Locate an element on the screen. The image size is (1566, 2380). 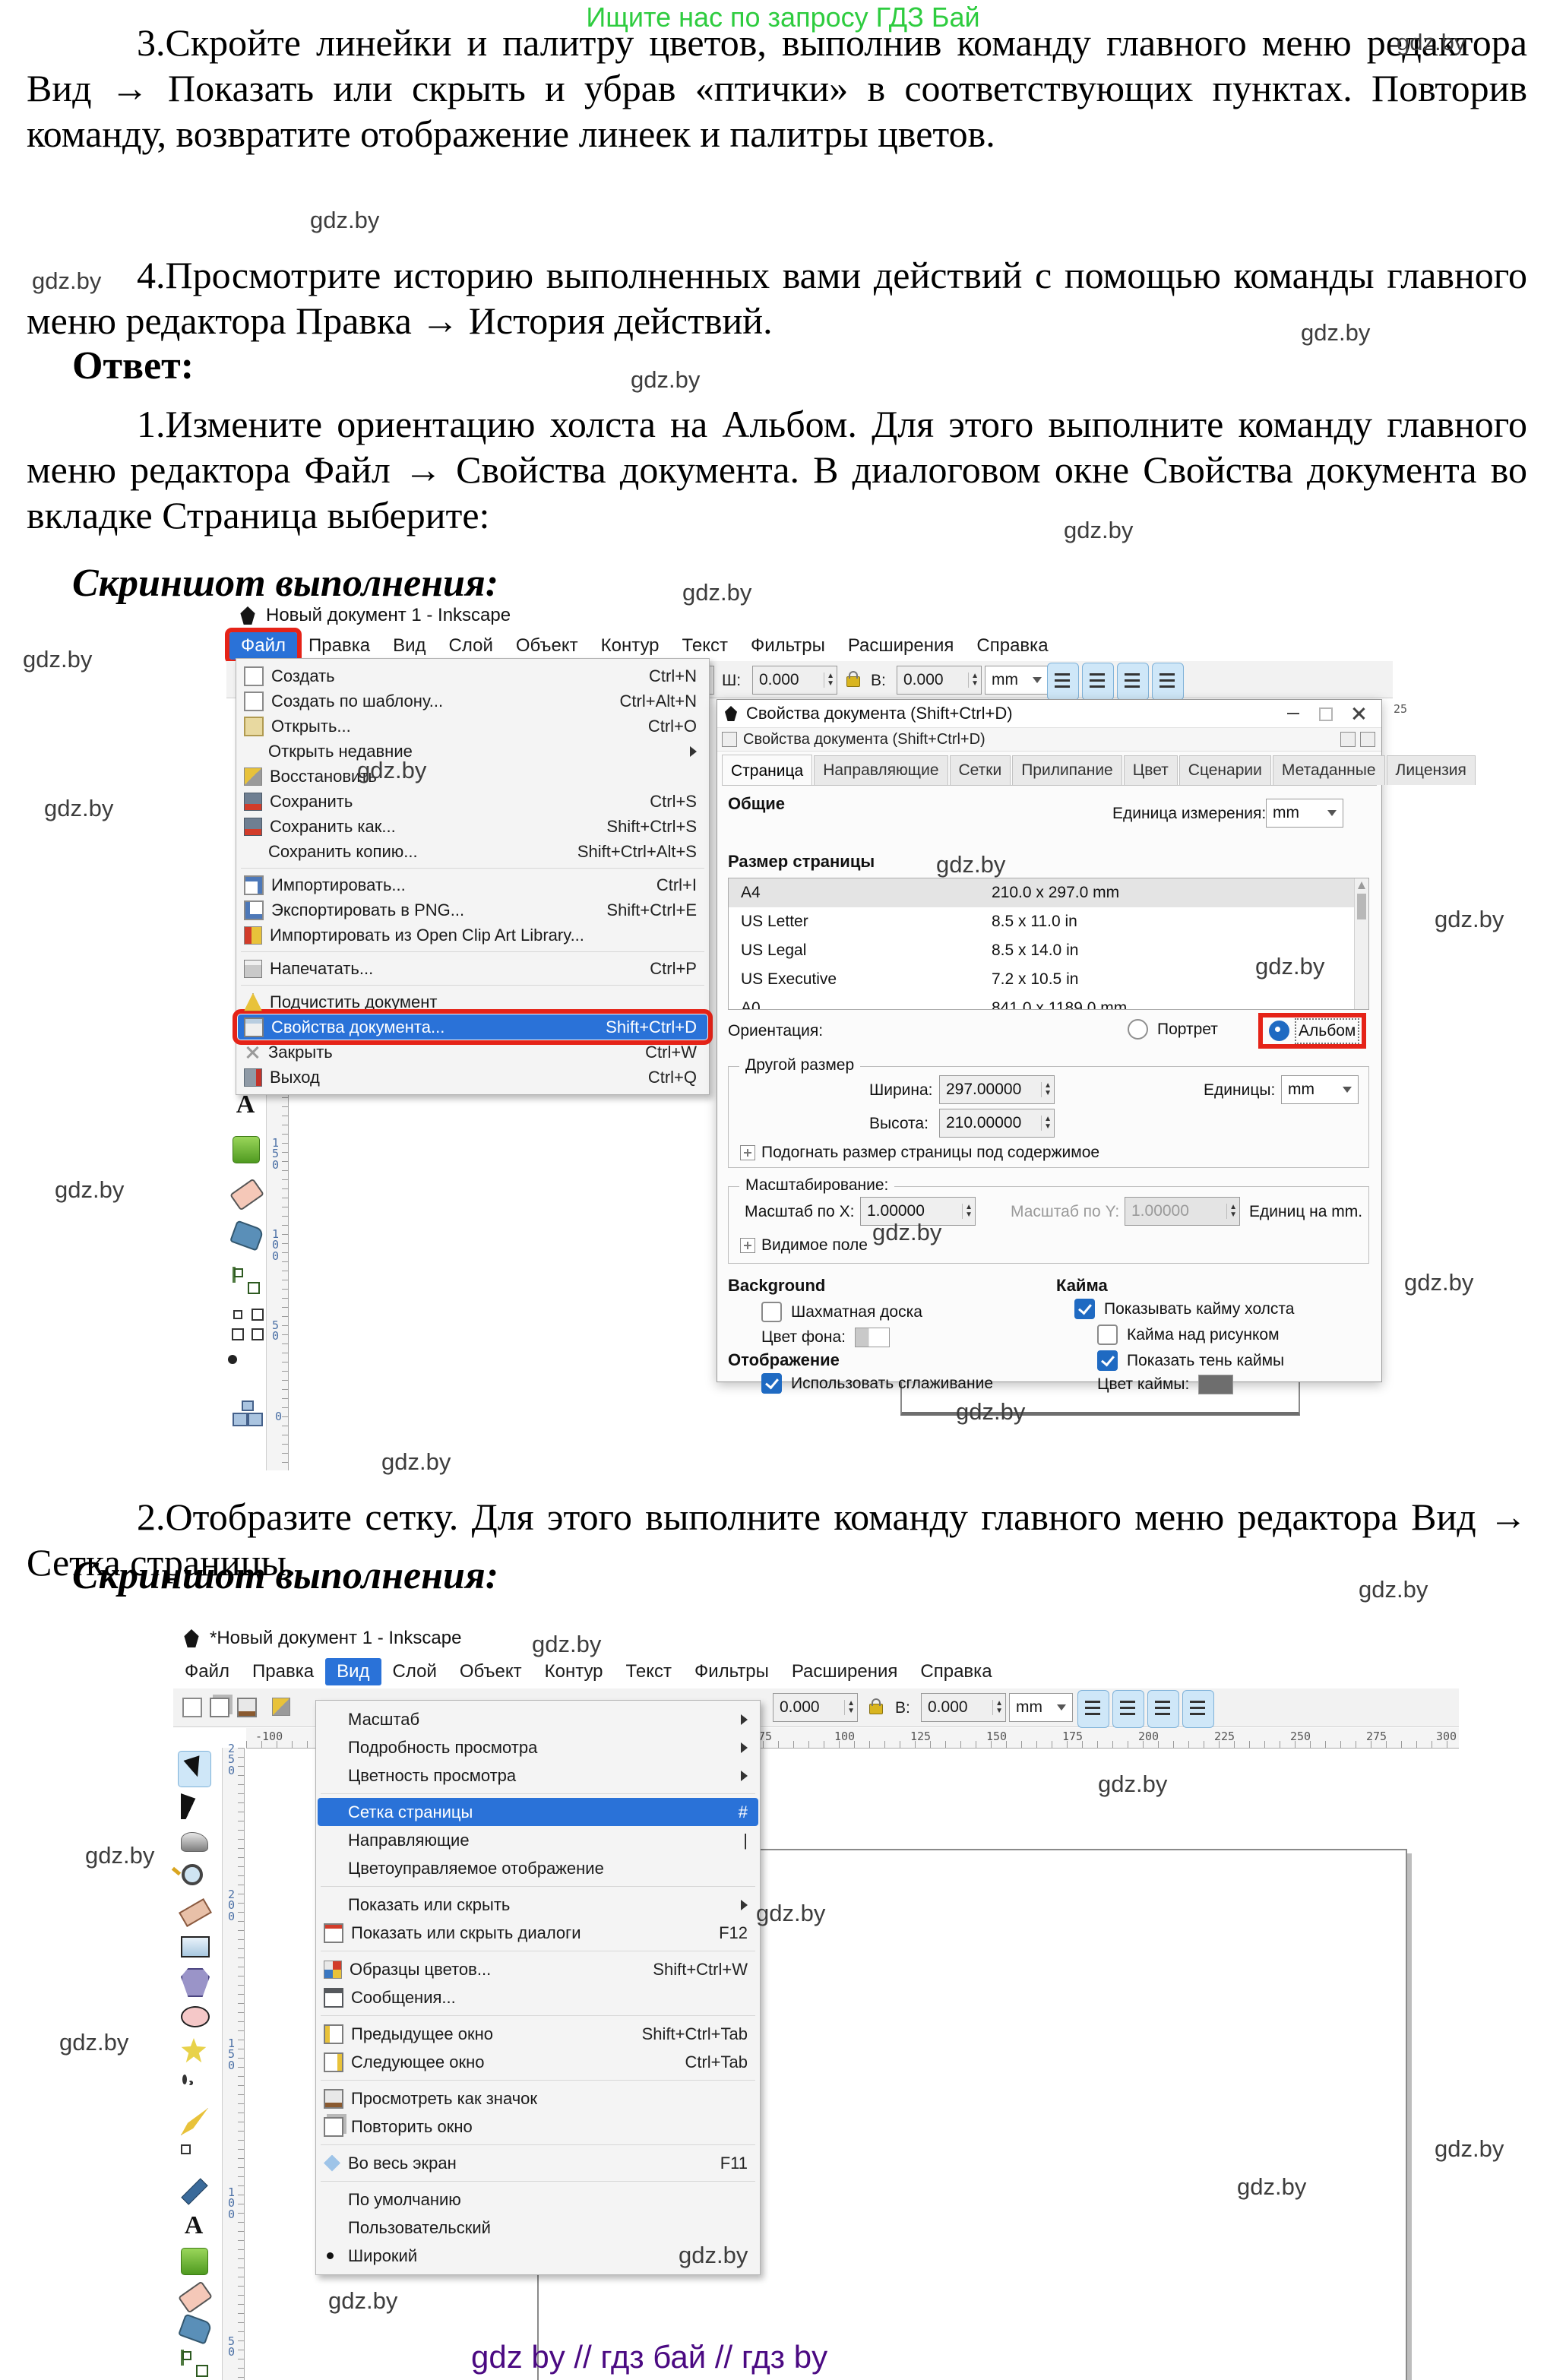
width-spinner: 297.00000 ▲ ▼ is located at coordinates (997, 1089).